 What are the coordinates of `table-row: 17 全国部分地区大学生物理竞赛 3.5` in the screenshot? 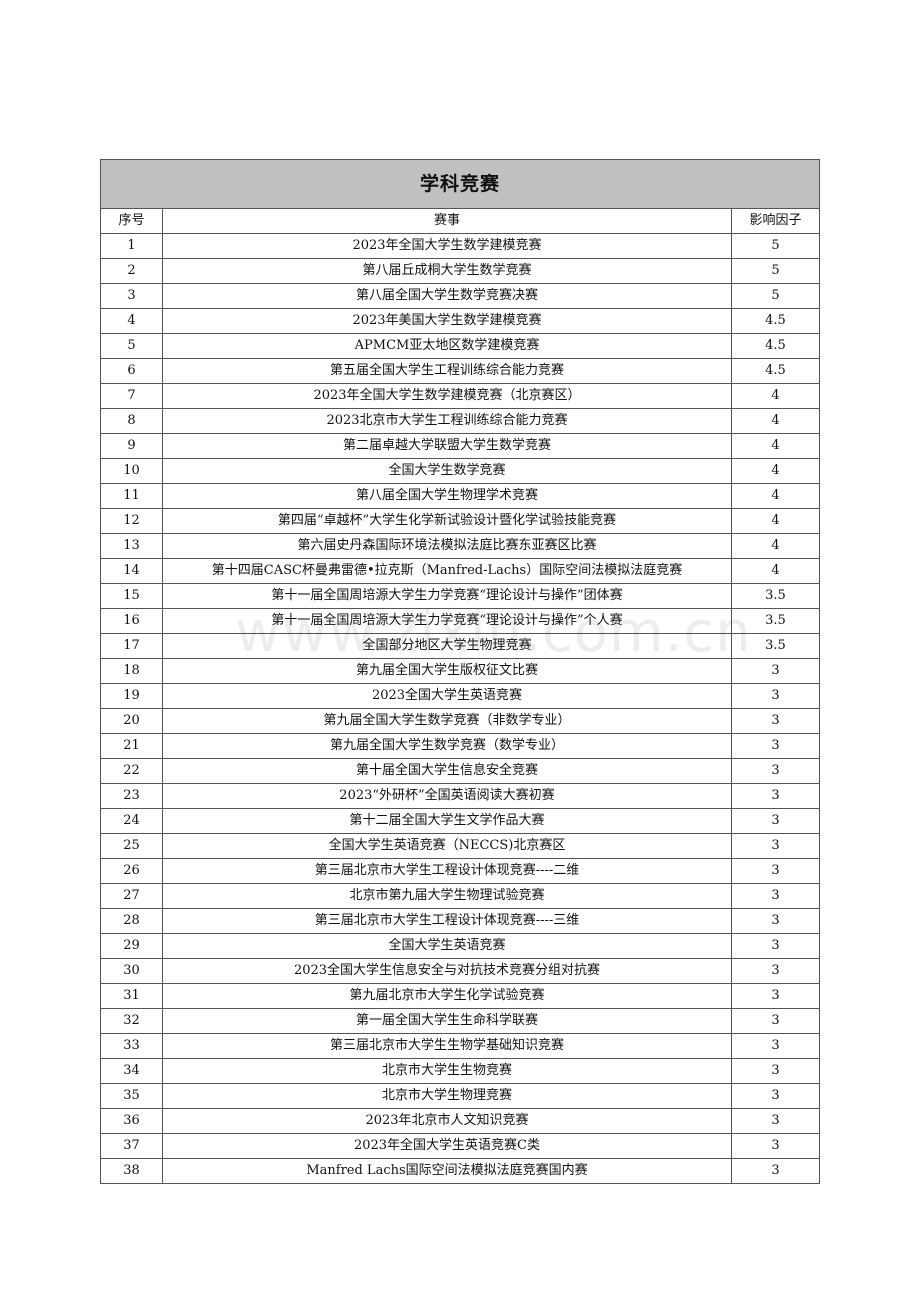 It's located at (460, 646).